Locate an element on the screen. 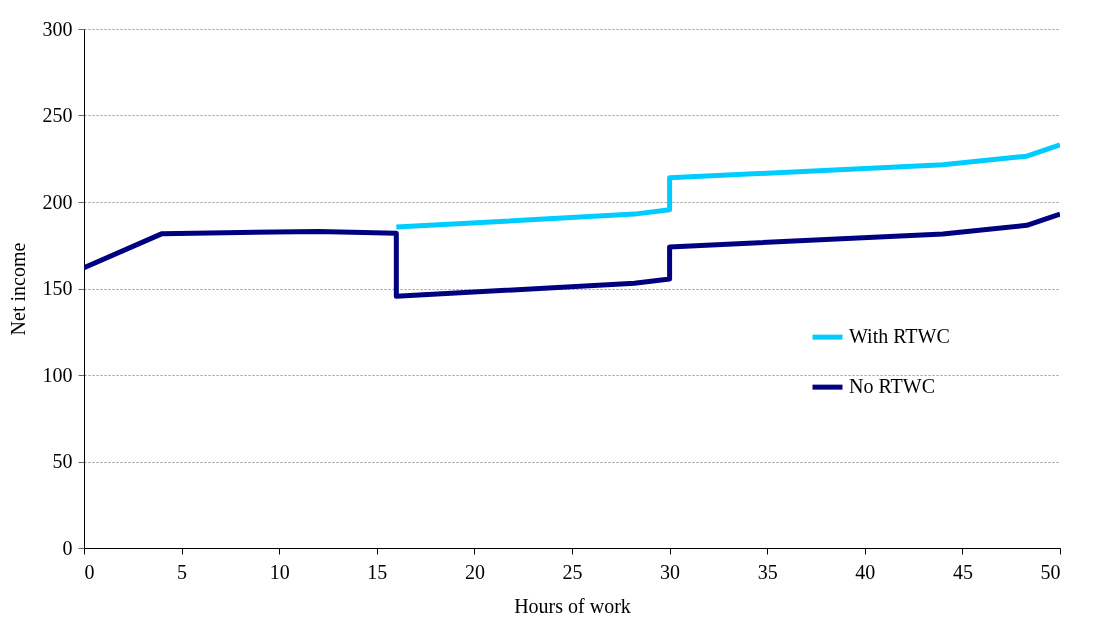  y-tick-label: 200 is located at coordinates (57, 201).